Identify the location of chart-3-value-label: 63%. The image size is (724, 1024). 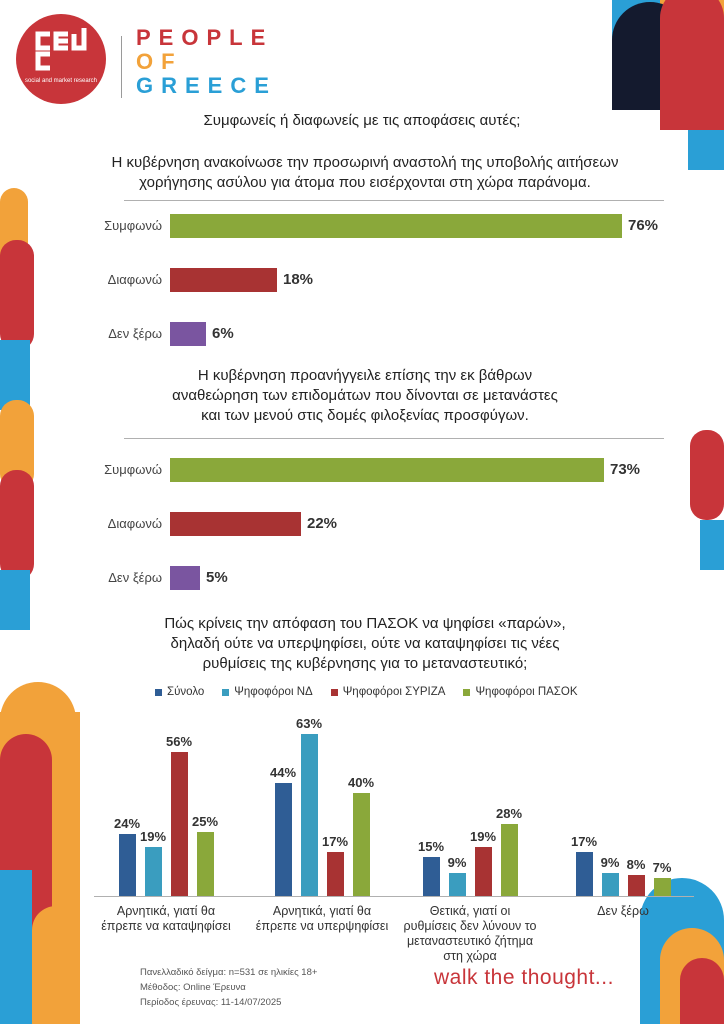
(309, 723).